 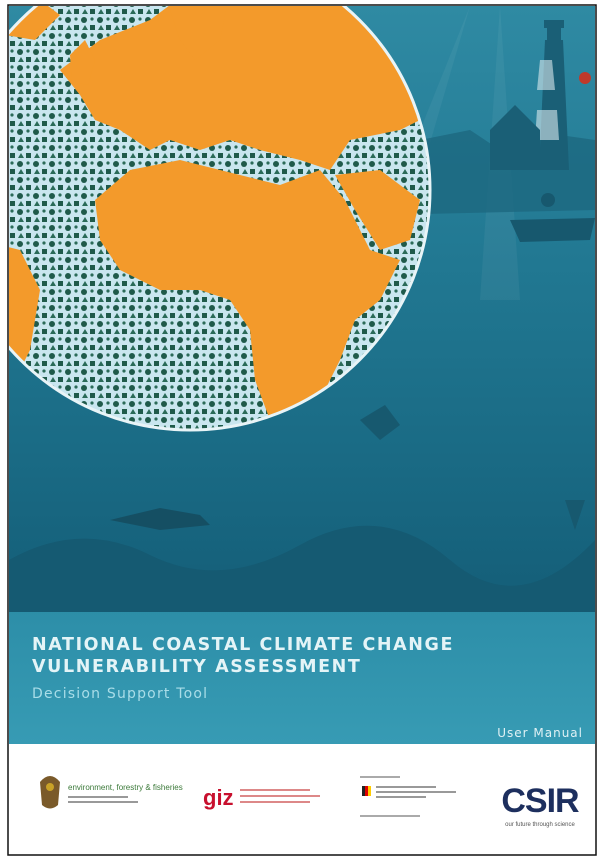 I want to click on csir-wordmark: CSIR, so click(x=540, y=801).